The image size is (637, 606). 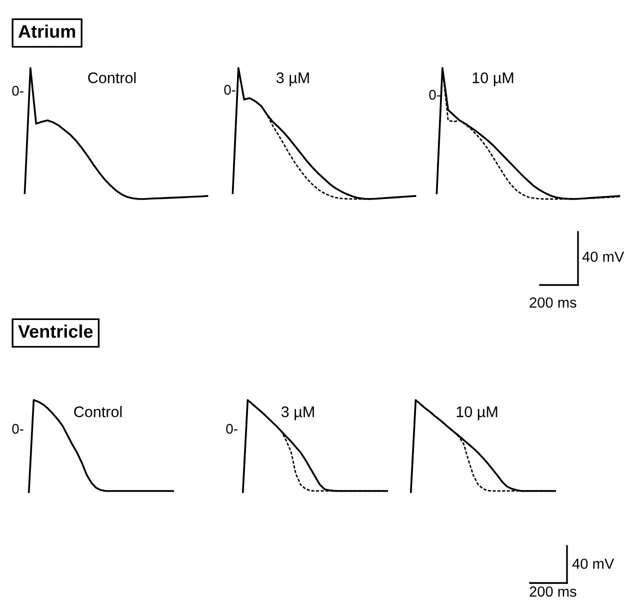 I want to click on text: Atrium, so click(x=47, y=31).